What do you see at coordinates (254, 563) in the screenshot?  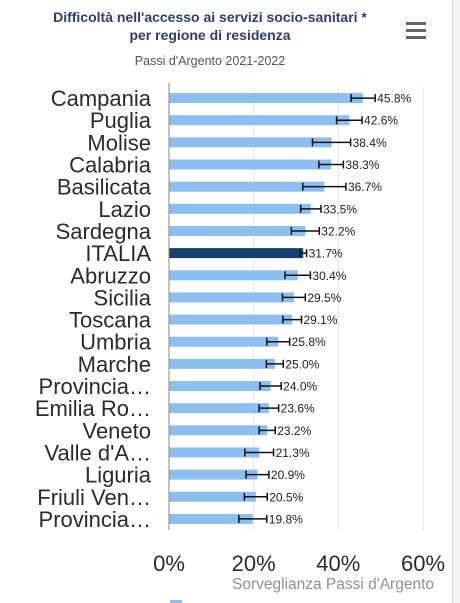 I see `x-tick-label: 20%` at bounding box center [254, 563].